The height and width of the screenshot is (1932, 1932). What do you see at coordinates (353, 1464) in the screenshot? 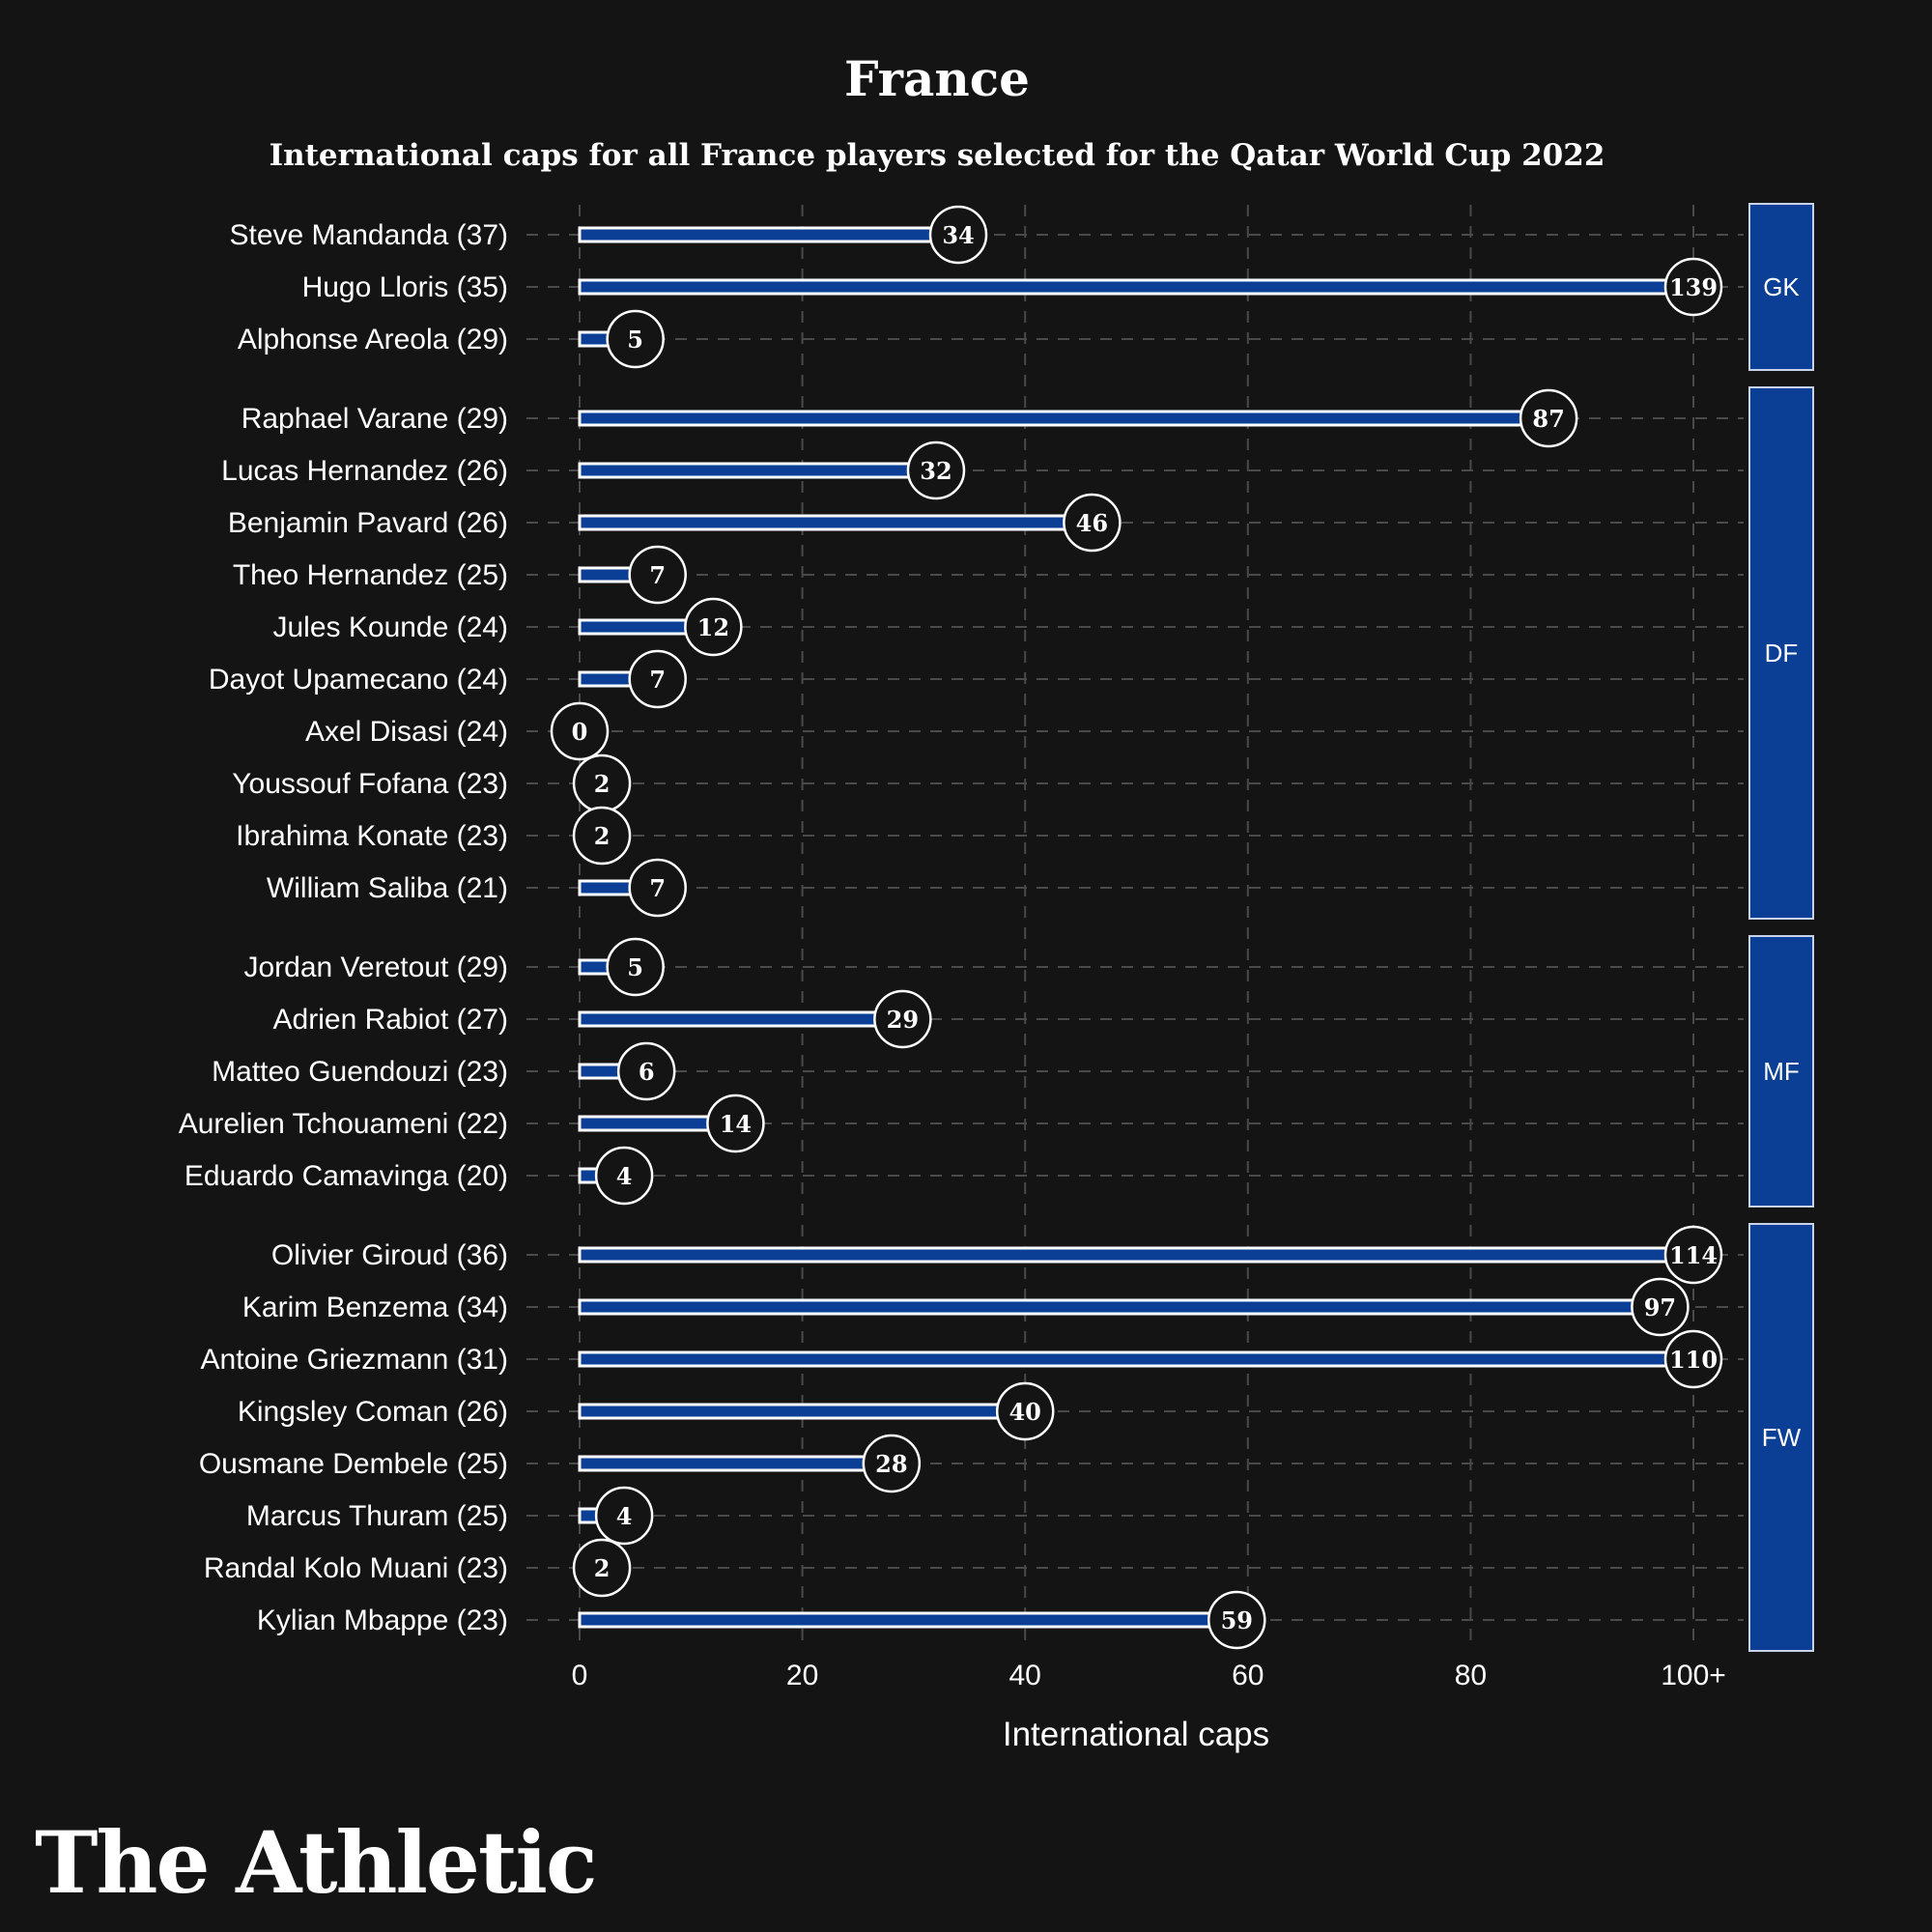
I see `player-name: Ousmane Dembele (25)` at bounding box center [353, 1464].